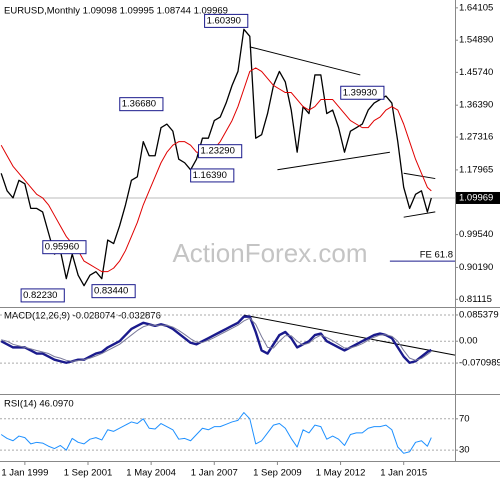 This screenshot has width=500, height=500. What do you see at coordinates (39, 404) in the screenshot?
I see `panel-title: RSI(14) 46.0970` at bounding box center [39, 404].